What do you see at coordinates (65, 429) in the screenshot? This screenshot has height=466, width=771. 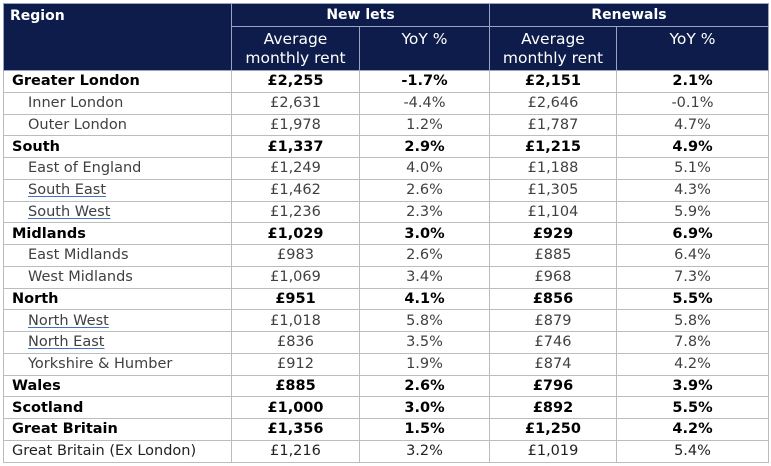 I see `region-label: Great Britain` at bounding box center [65, 429].